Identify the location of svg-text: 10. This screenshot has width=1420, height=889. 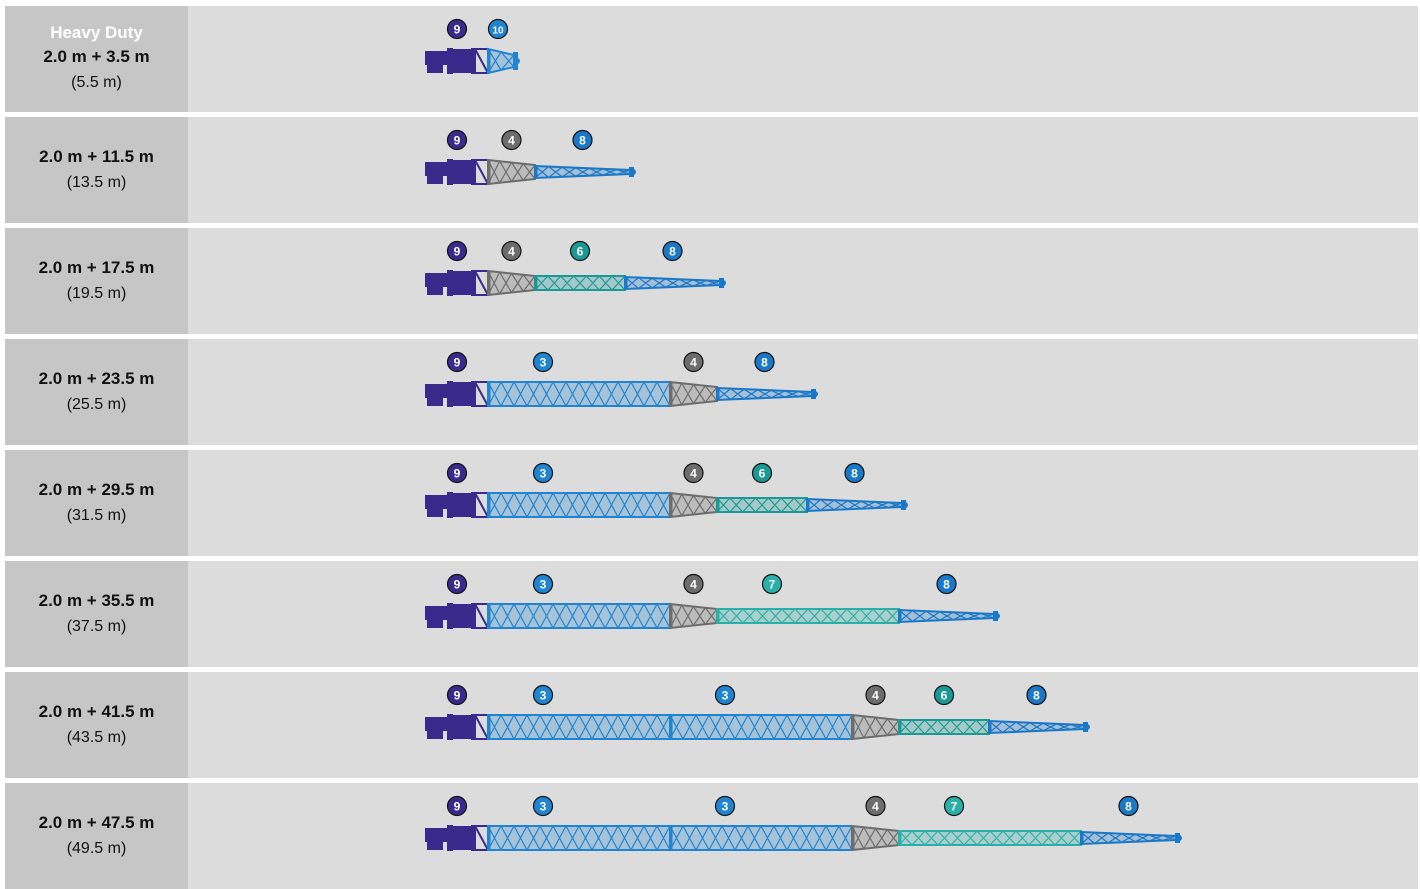
(498, 31).